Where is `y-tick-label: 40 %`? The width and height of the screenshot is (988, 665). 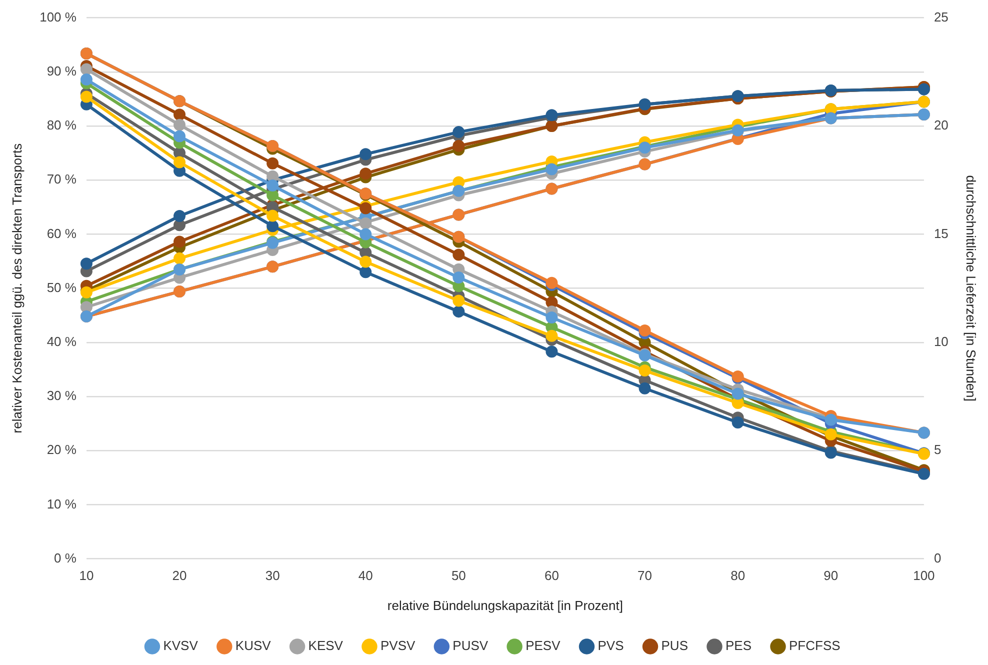 y-tick-label: 40 % is located at coordinates (61, 341).